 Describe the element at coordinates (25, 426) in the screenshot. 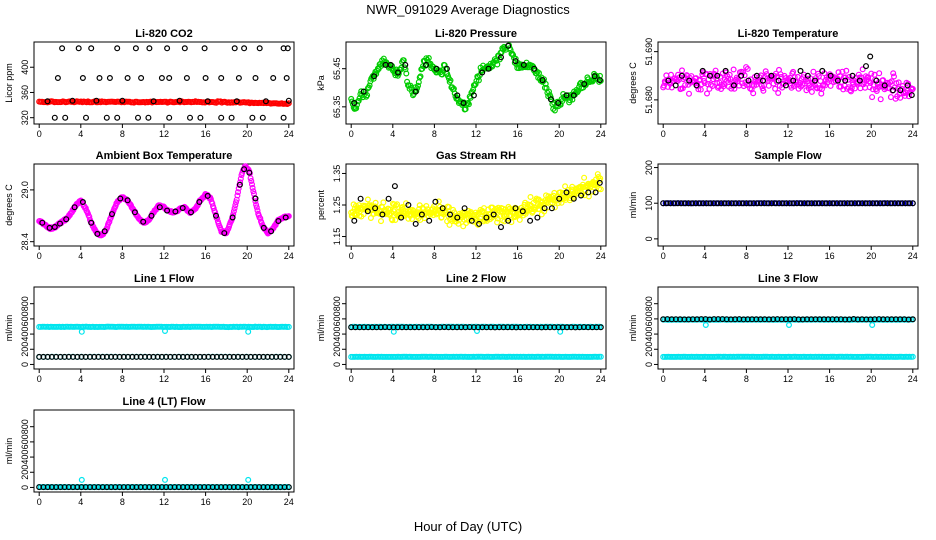

I see `y-tick-label: 800` at that location.